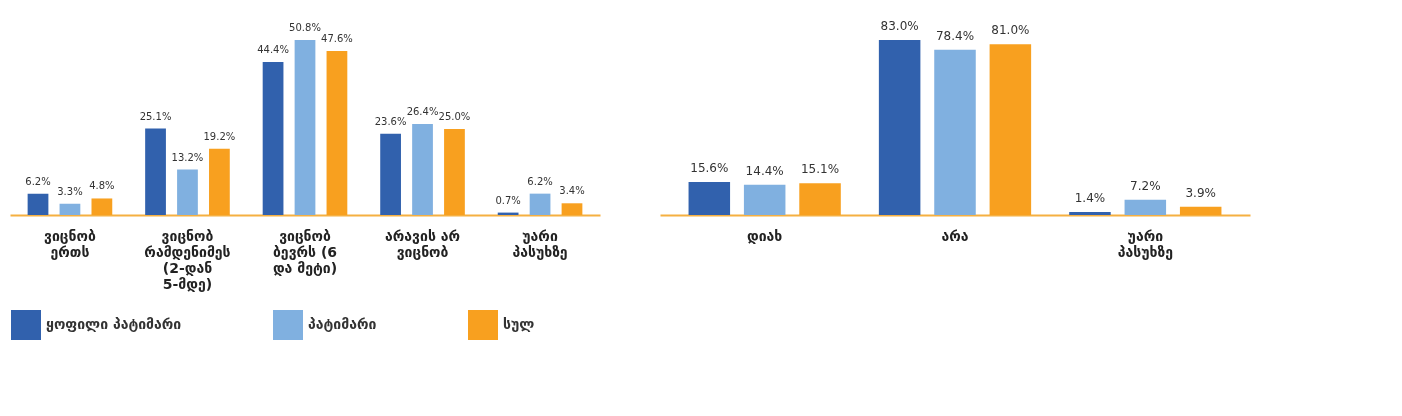 Image resolution: width=1402 pixels, height=416 pixels. What do you see at coordinates (70, 191) in the screenshot?
I see `data-label: 3.3%` at bounding box center [70, 191].